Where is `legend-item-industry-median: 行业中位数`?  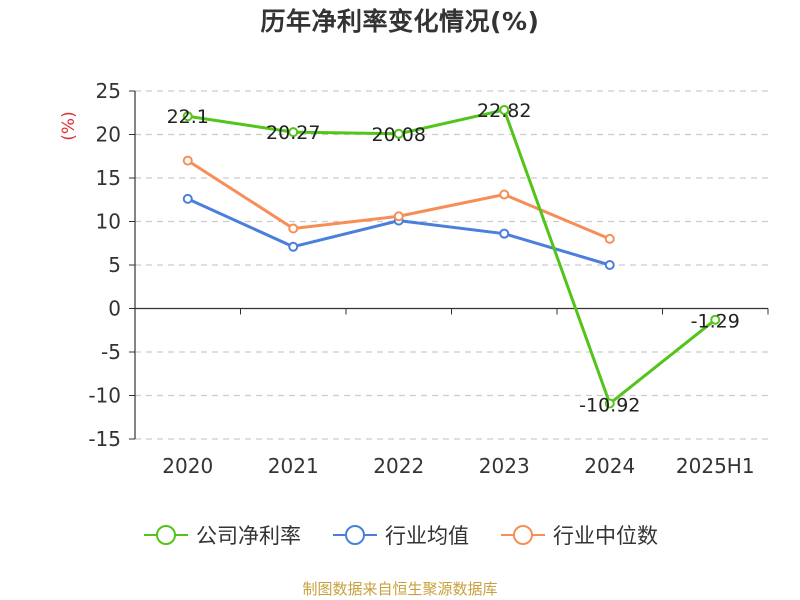
legend-item-industry-median: 行业中位数 is located at coordinates (578, 535).